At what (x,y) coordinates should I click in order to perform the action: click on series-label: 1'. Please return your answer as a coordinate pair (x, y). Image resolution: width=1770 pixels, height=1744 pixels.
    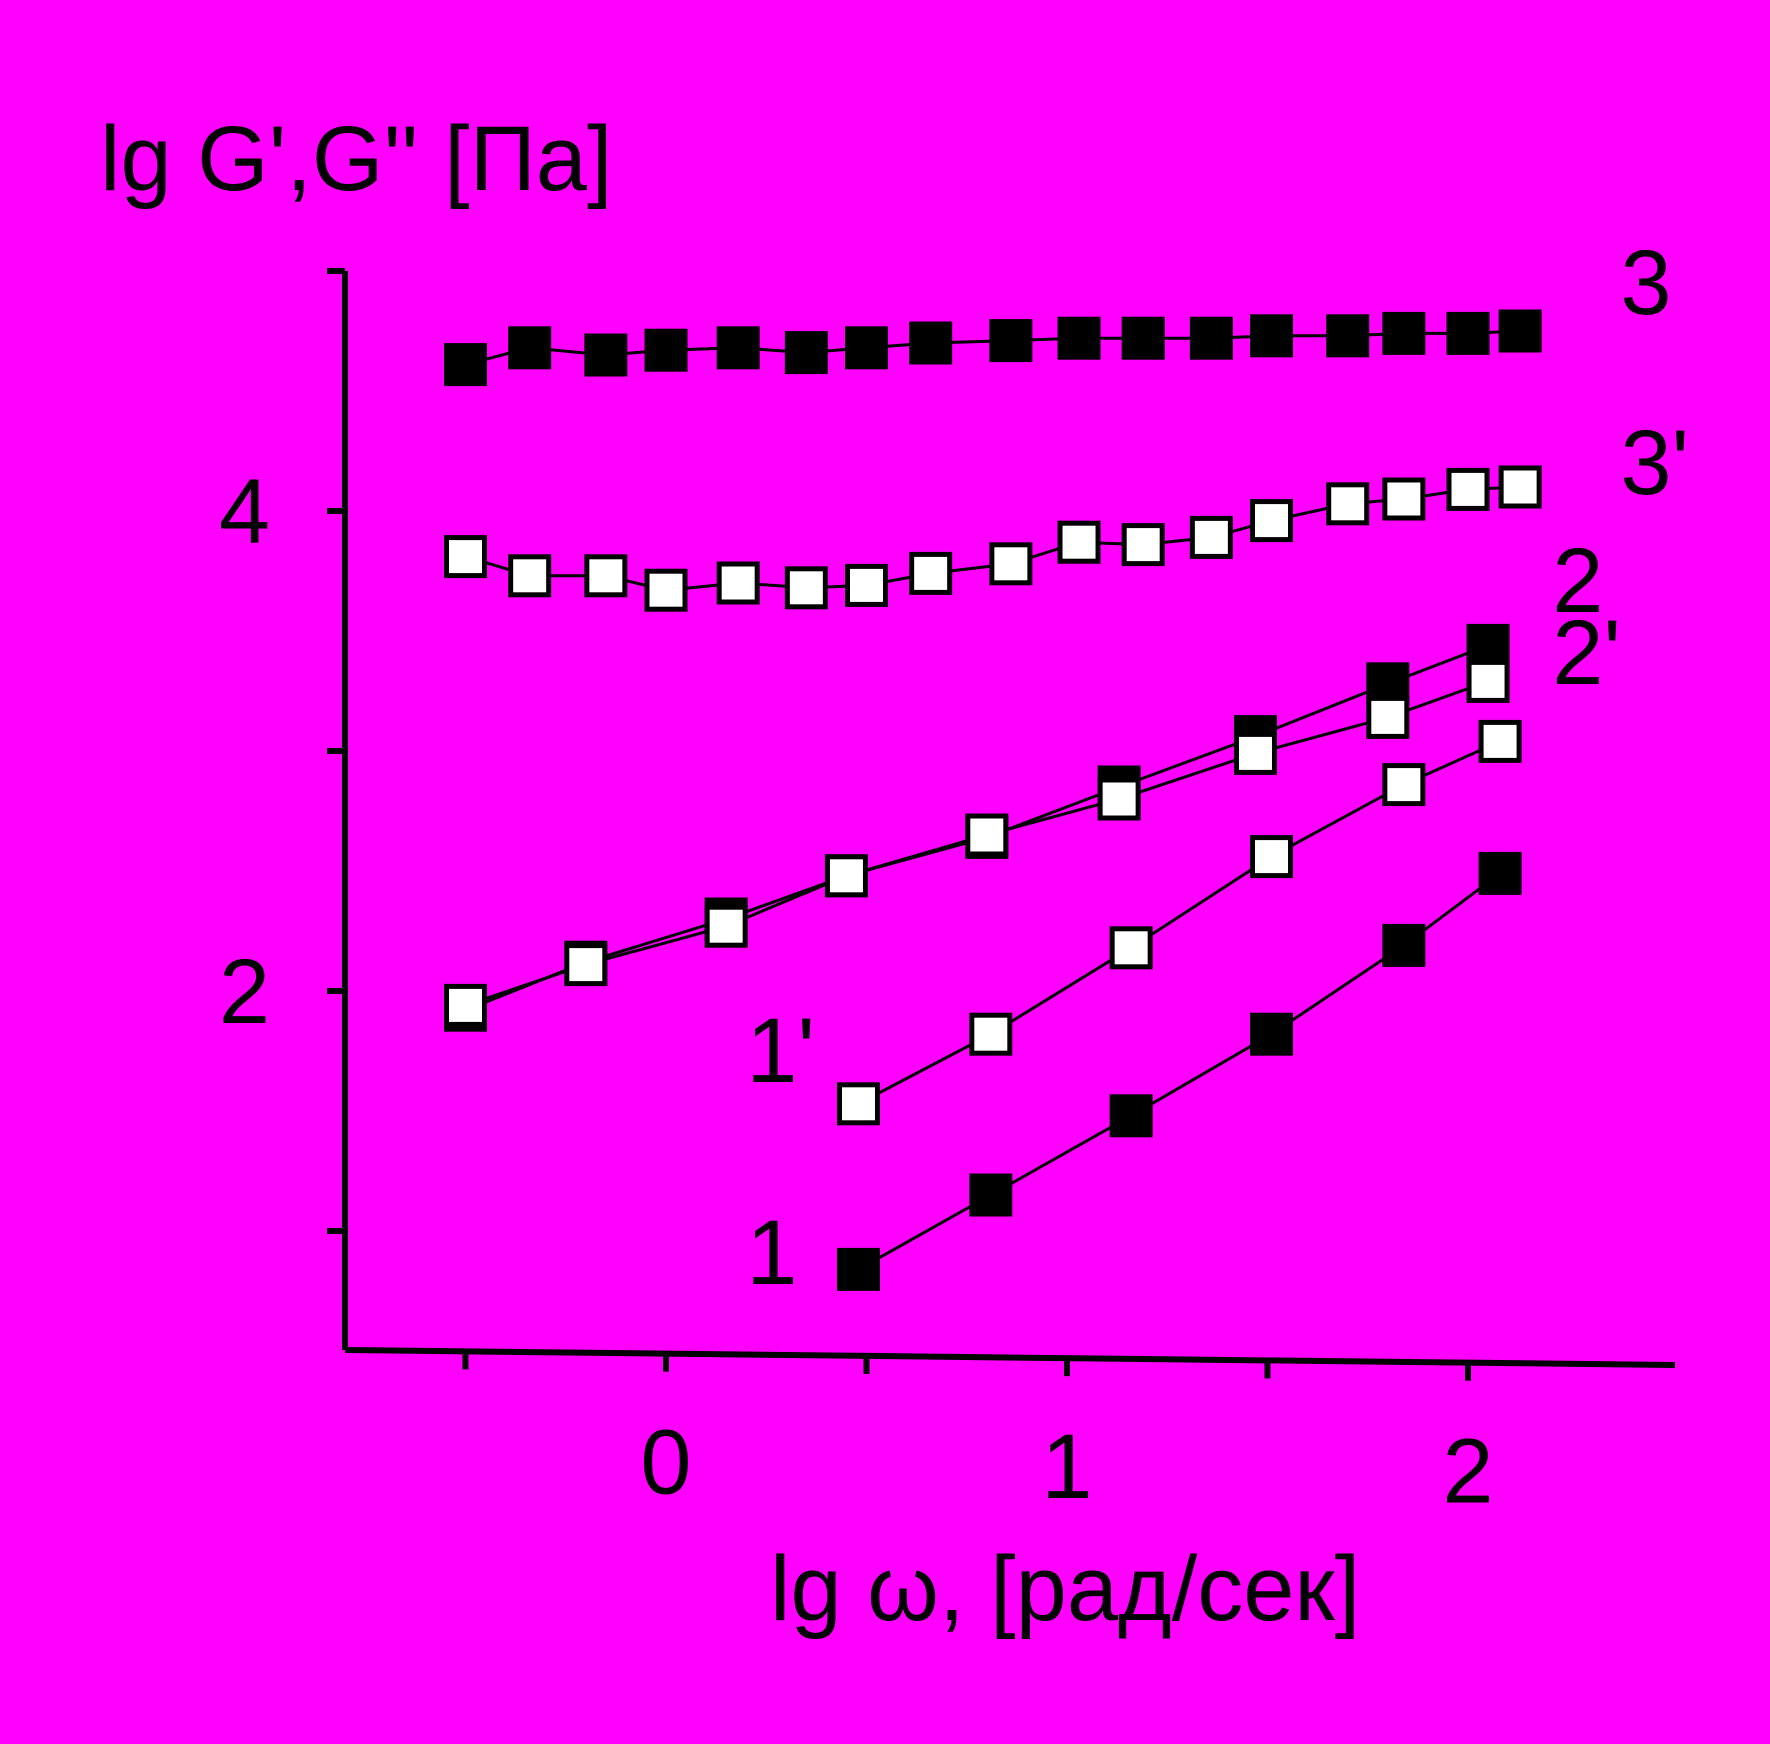
    Looking at the image, I should click on (780, 1051).